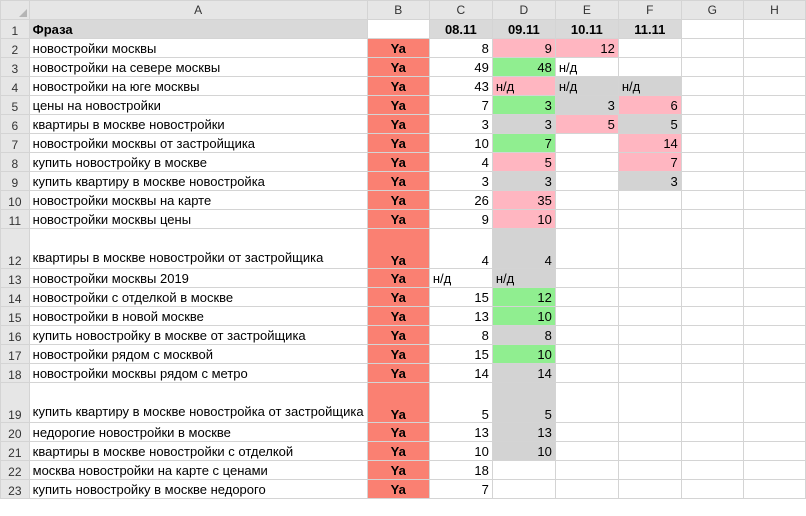 The height and width of the screenshot is (516, 806). I want to click on header-cell-g, so click(712, 29).